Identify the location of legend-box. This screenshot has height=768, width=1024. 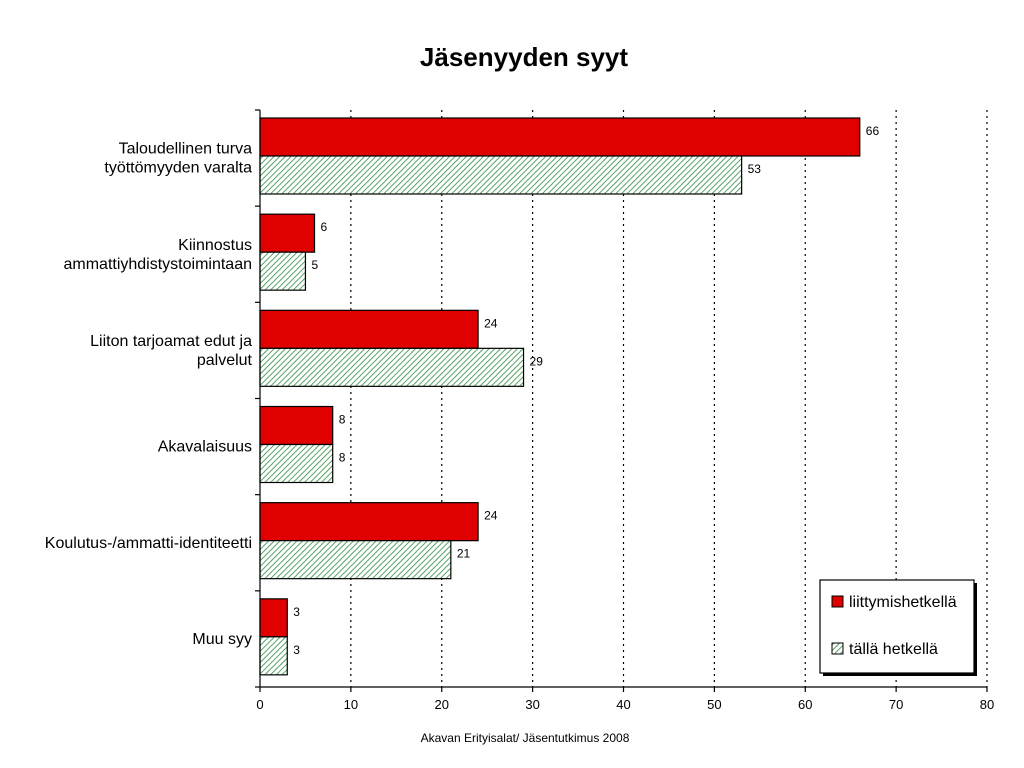
(897, 626).